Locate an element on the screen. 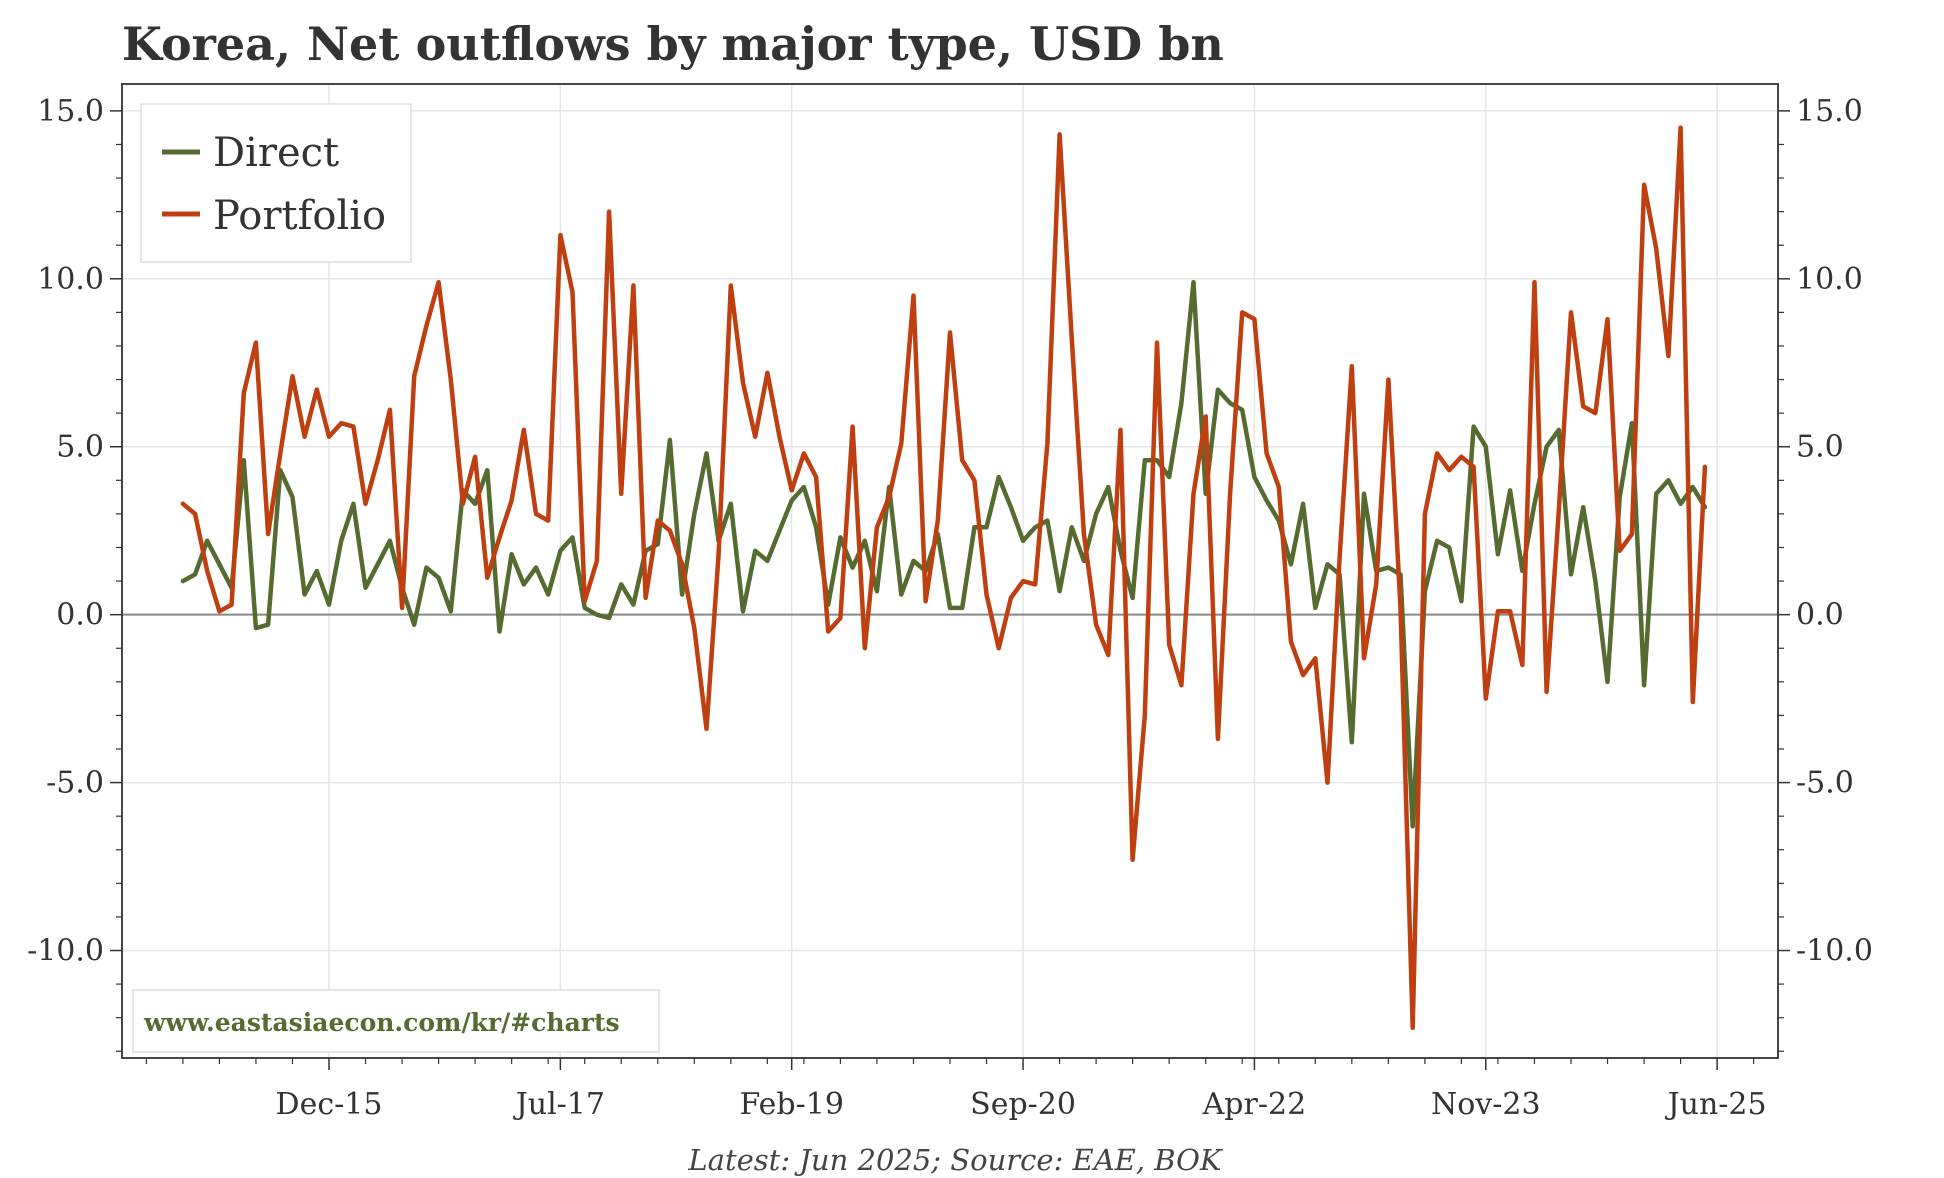 This screenshot has height=1178, width=1944. y-axis-left: 15.0 10.0 5.0 0.0 -5.0 -10.0 is located at coordinates (74, 573).